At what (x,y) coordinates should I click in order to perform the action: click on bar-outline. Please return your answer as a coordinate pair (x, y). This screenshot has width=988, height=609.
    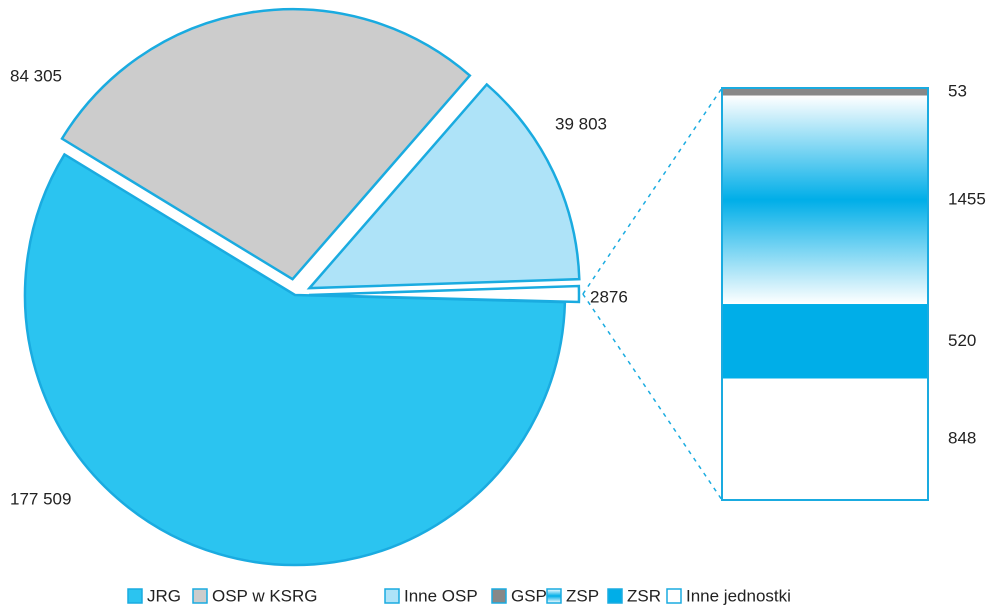
    Looking at the image, I should click on (825, 294).